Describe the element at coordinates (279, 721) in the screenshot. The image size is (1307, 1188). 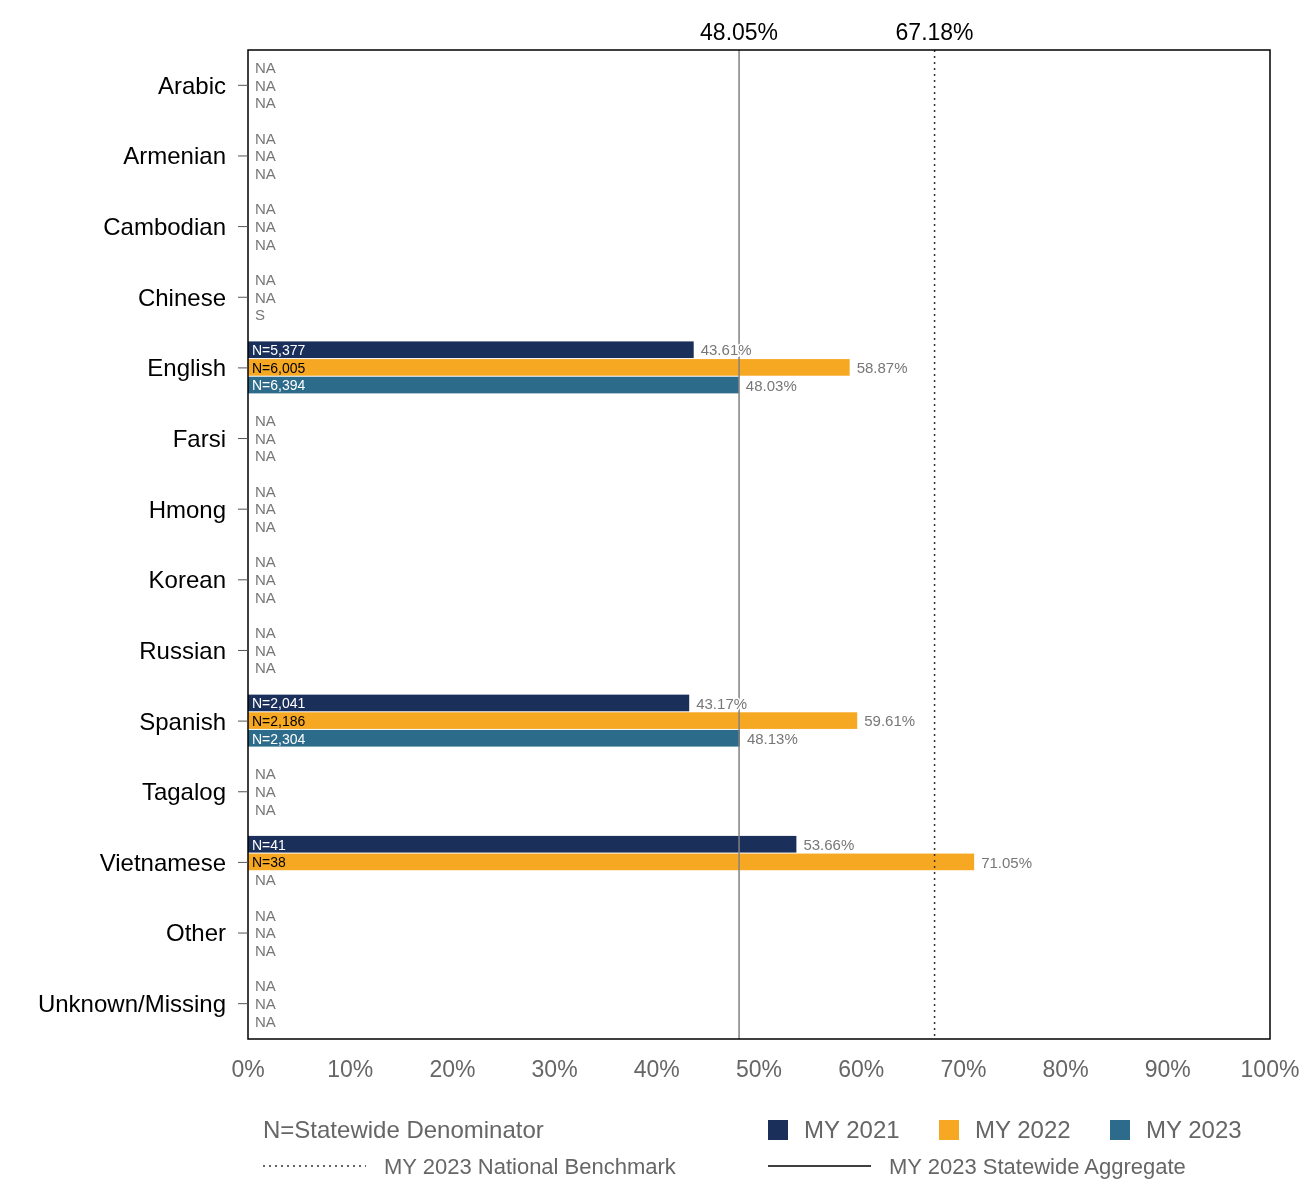
I see `annotation: N=2,186` at that location.